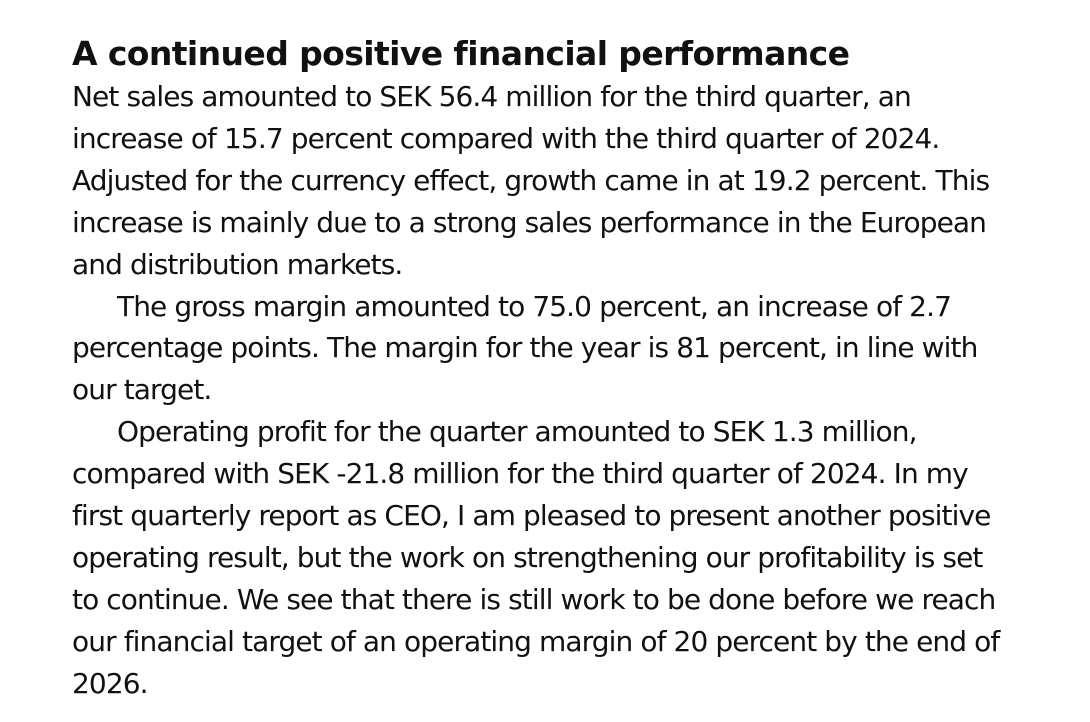 The width and height of the screenshot is (1090, 722). Describe the element at coordinates (237, 264) in the screenshot. I see `paragraph-line: and distribution markets.` at that location.